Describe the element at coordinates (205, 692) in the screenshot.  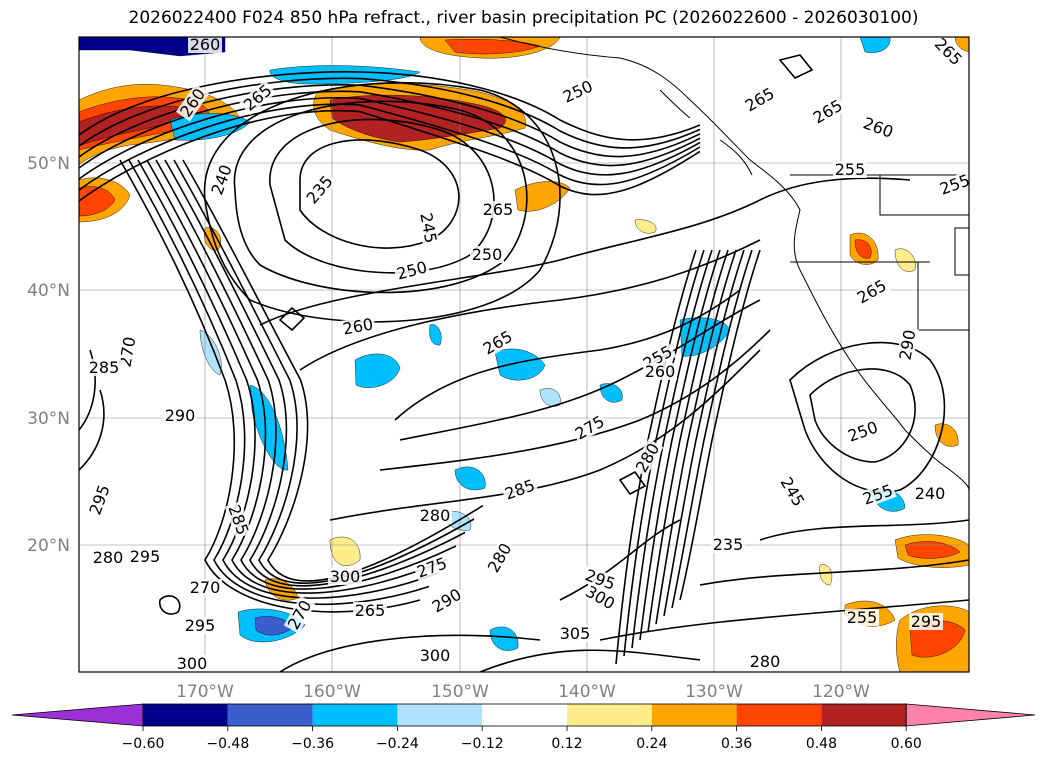
I see `lon-label: 170°W` at that location.